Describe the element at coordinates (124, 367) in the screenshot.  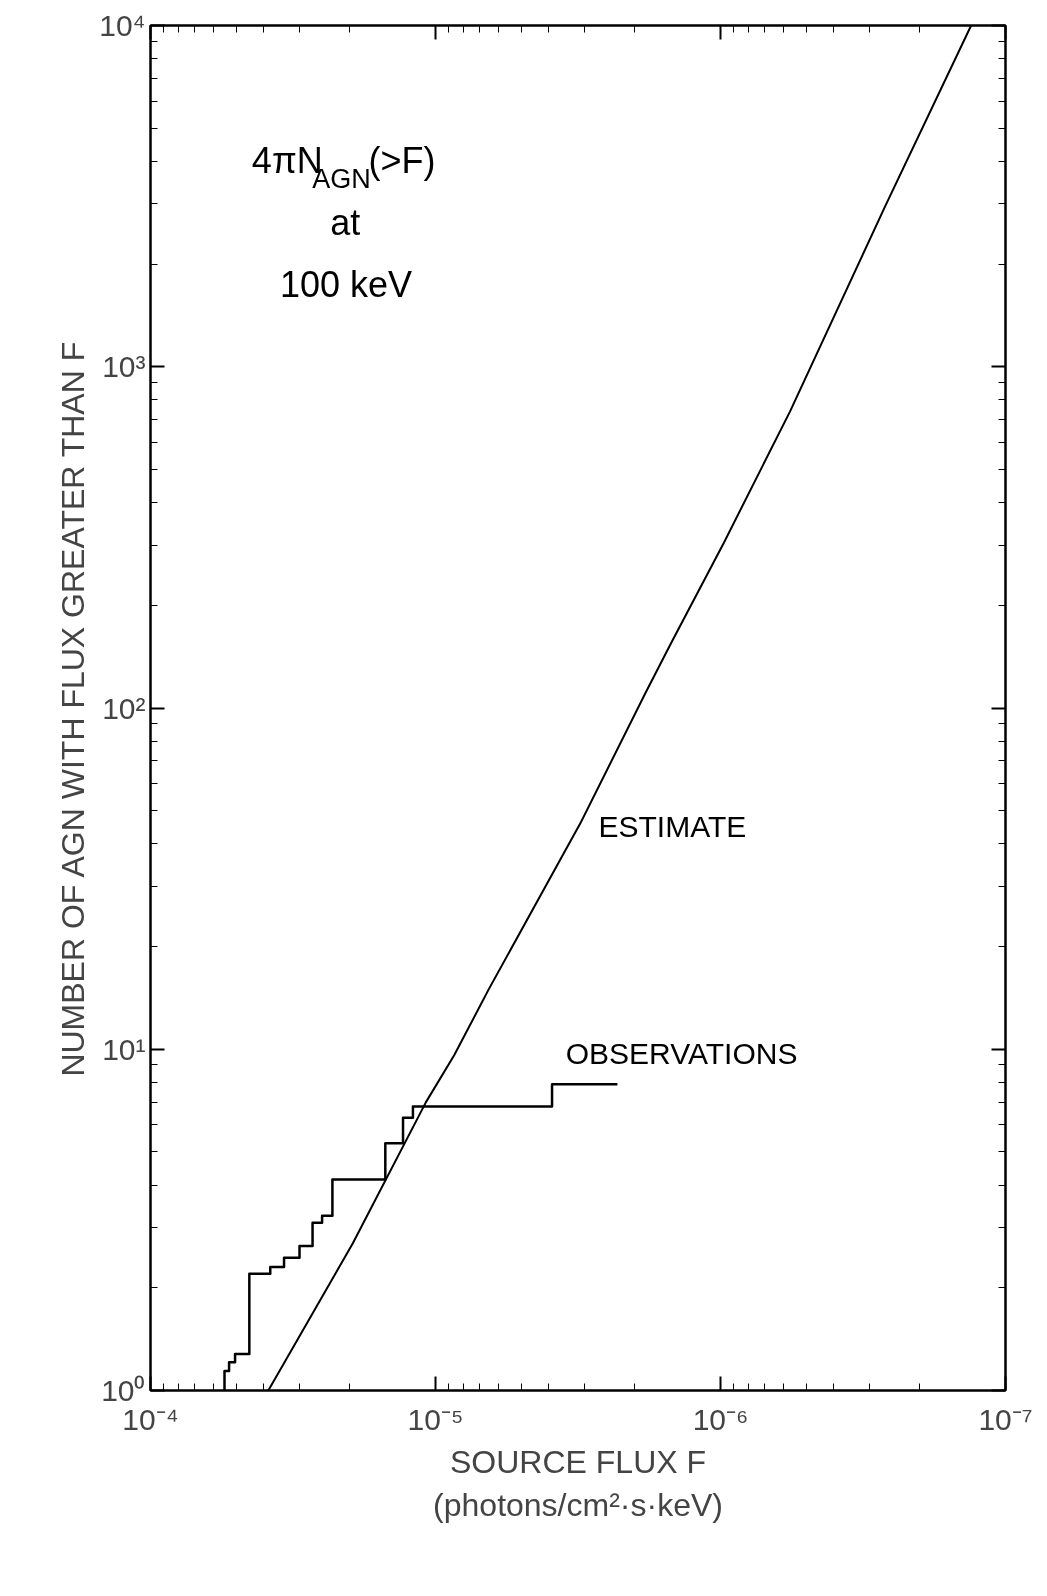
I see `y-tick-label: 10³` at that location.